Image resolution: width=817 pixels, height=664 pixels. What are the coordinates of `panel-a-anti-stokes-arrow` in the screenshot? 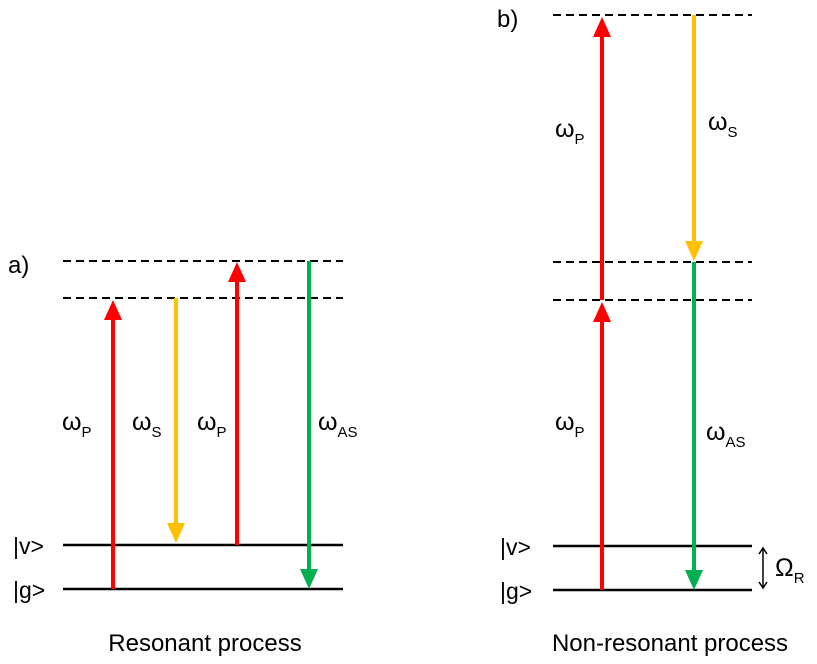 It's located at (309, 425).